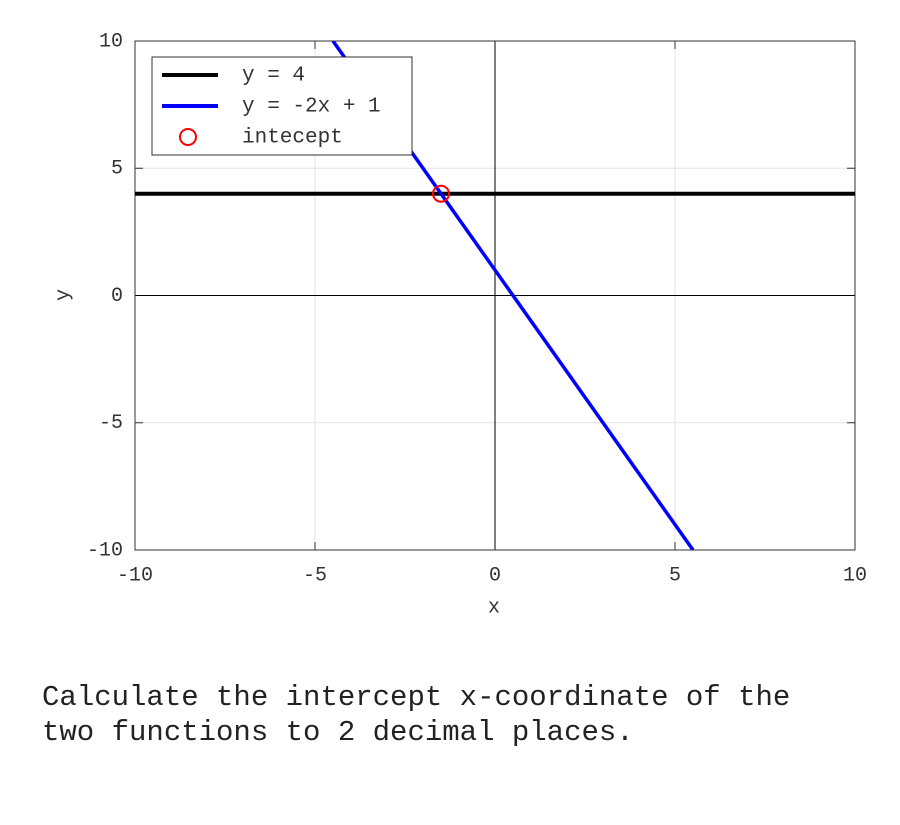  What do you see at coordinates (188, 137) in the screenshot?
I see `legend-marker` at bounding box center [188, 137].